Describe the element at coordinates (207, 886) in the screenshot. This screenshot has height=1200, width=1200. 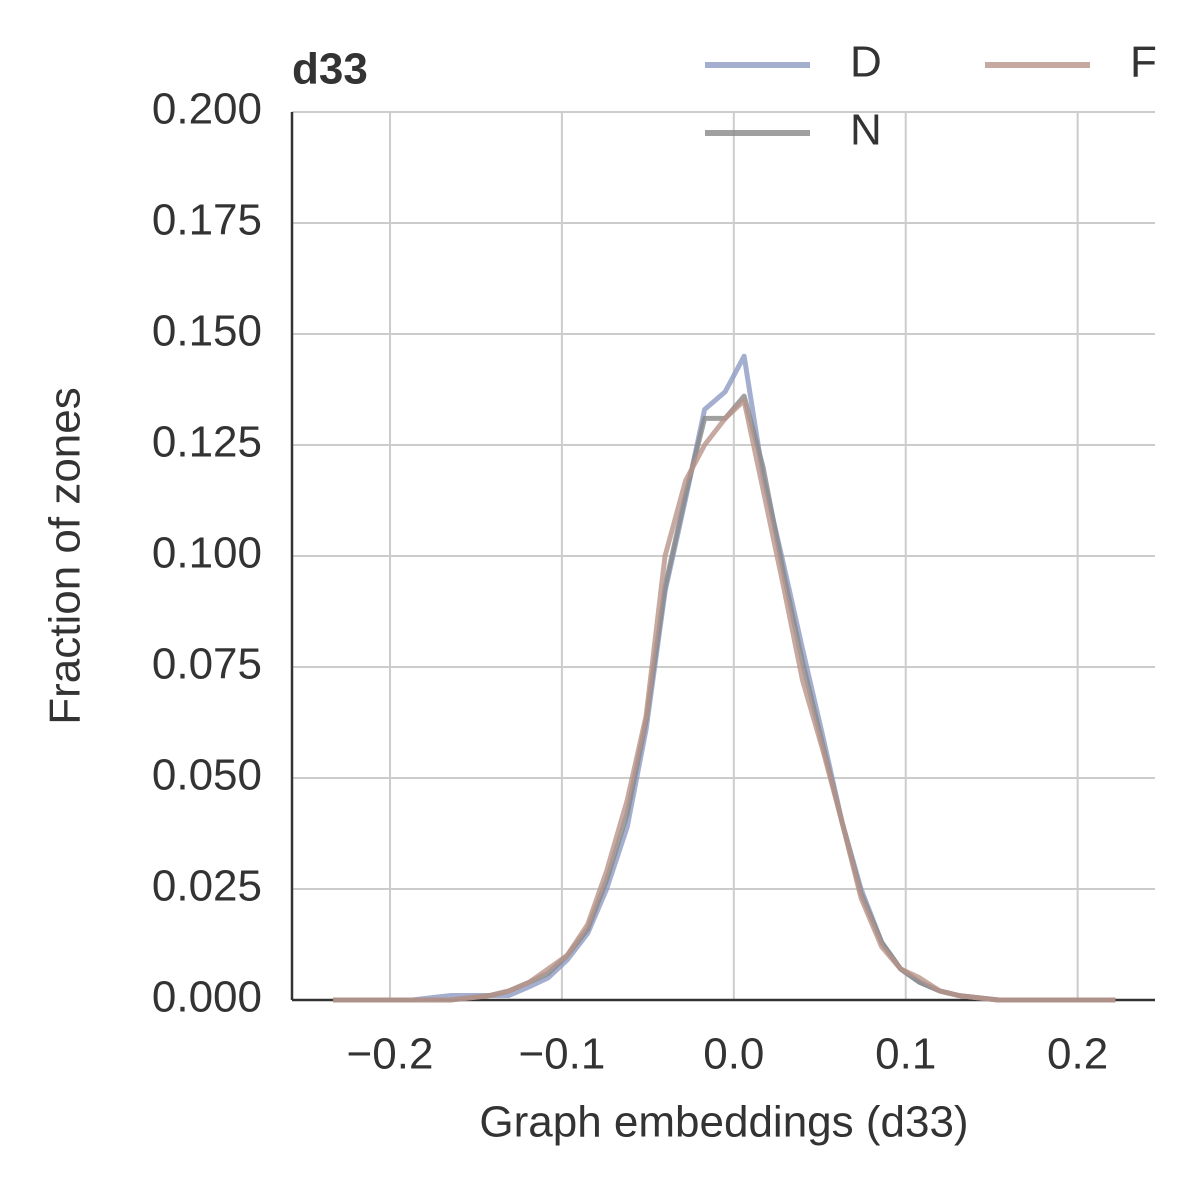
I see `y-tick-label: 0.025` at that location.